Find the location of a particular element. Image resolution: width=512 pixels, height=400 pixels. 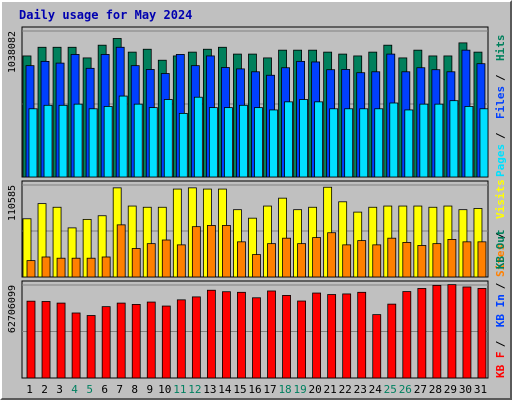

x-tick-label-day-29: 29 is located at coordinates (450, 389).